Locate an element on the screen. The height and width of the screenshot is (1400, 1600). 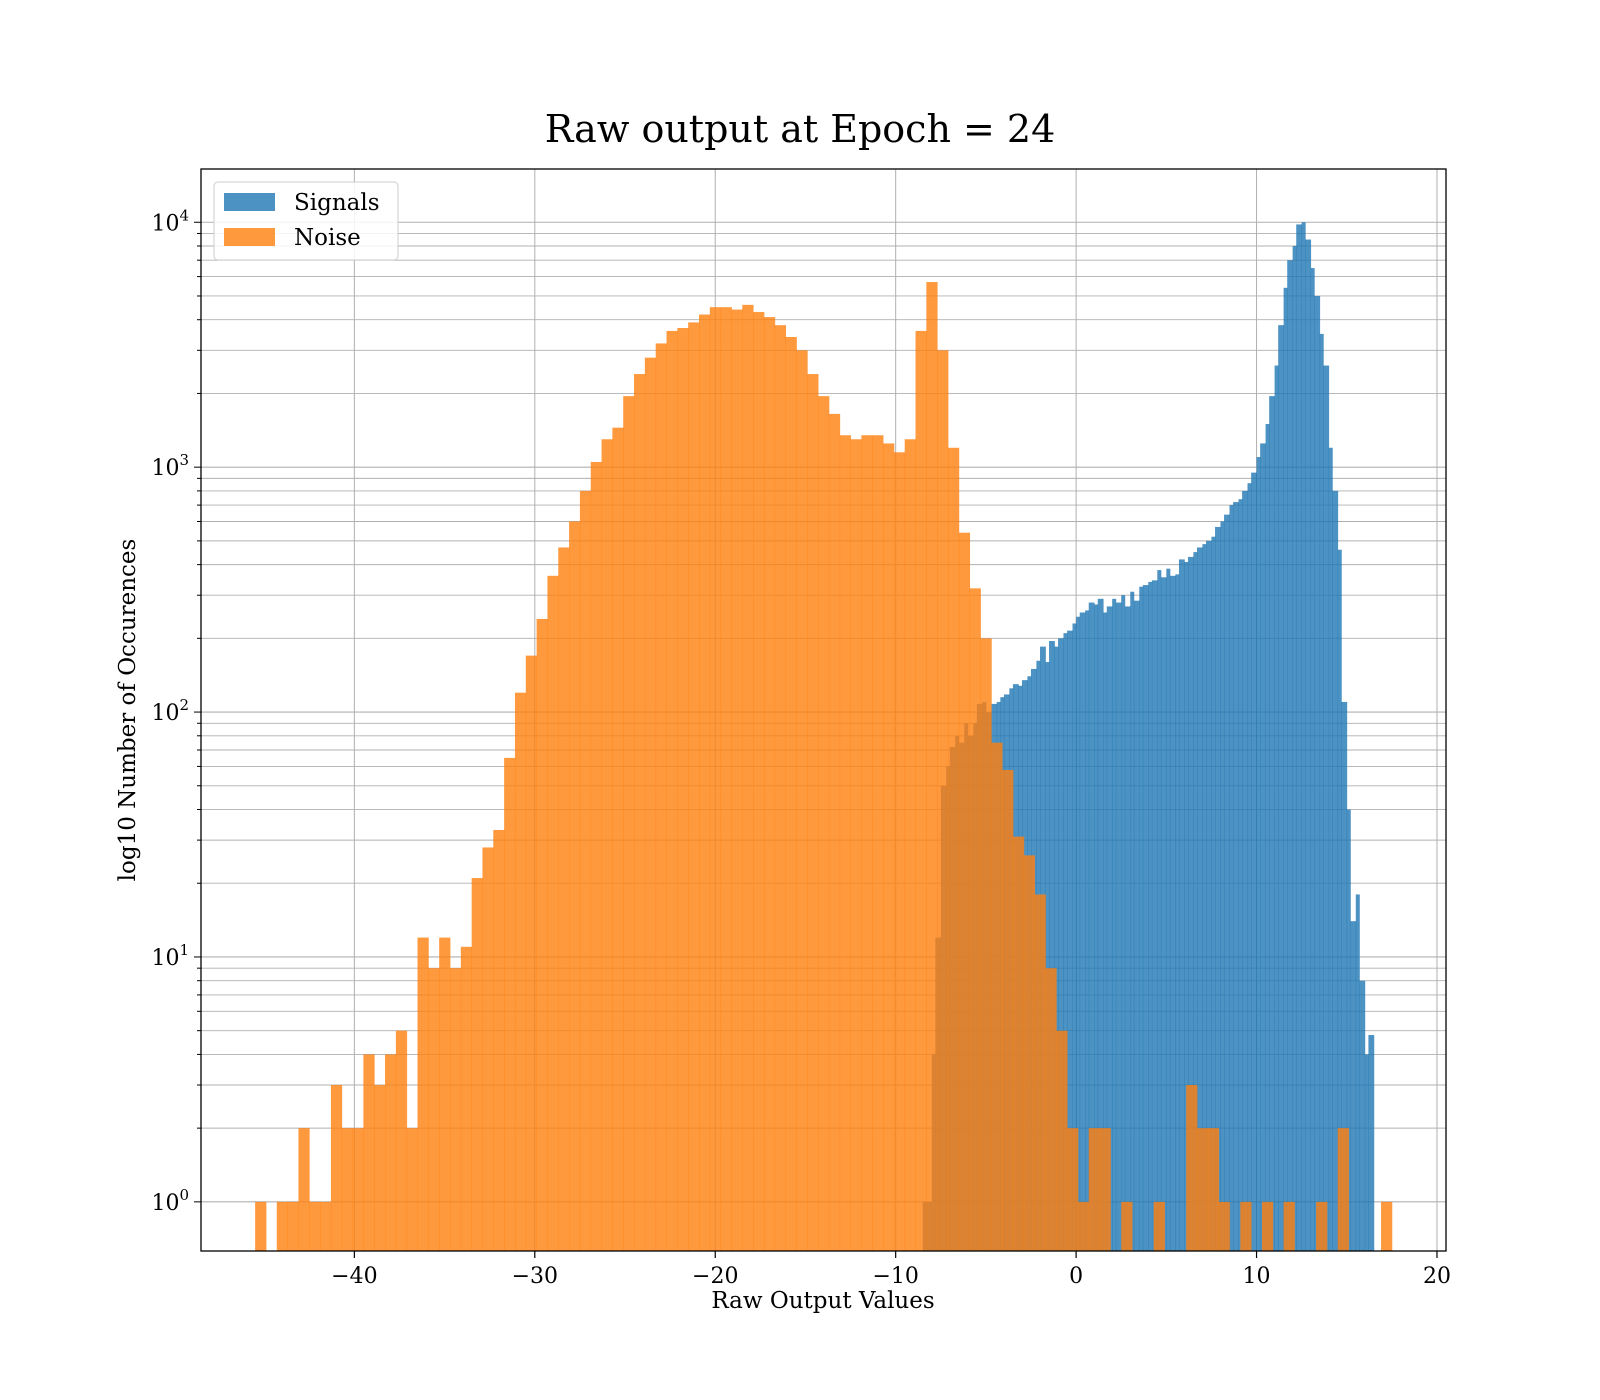
x-tick-label: 0 is located at coordinates (1076, 1276).